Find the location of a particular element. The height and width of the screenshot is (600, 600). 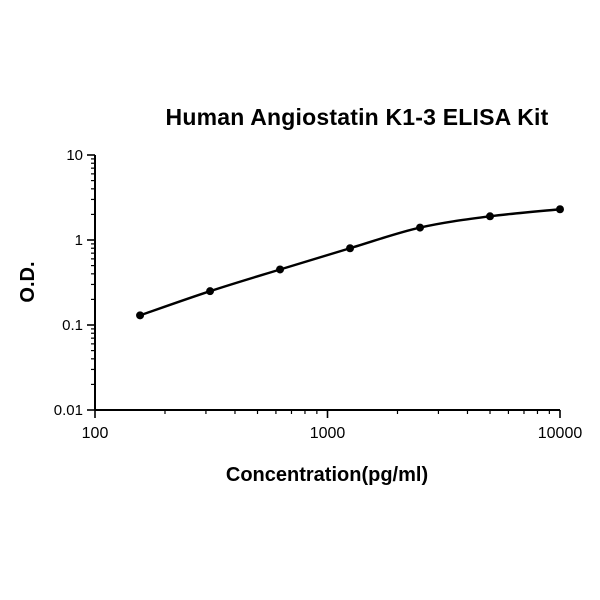

chart-title: Human Angiostatin K1-3 ELISA Kit is located at coordinates (357, 117).